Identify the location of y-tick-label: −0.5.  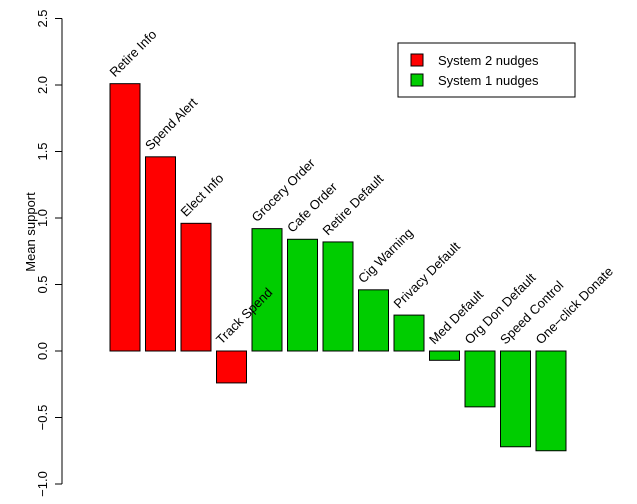
(42, 418).